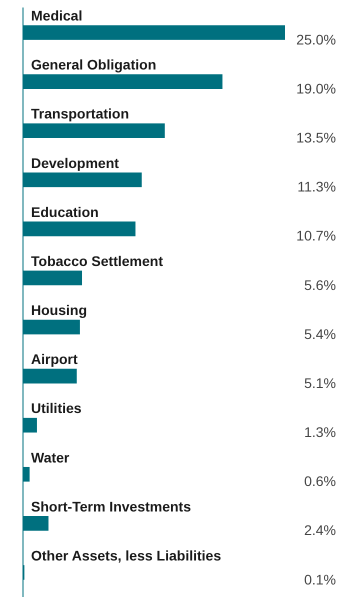 The height and width of the screenshot is (597, 360). I want to click on data-label: 25.0%, so click(316, 39).